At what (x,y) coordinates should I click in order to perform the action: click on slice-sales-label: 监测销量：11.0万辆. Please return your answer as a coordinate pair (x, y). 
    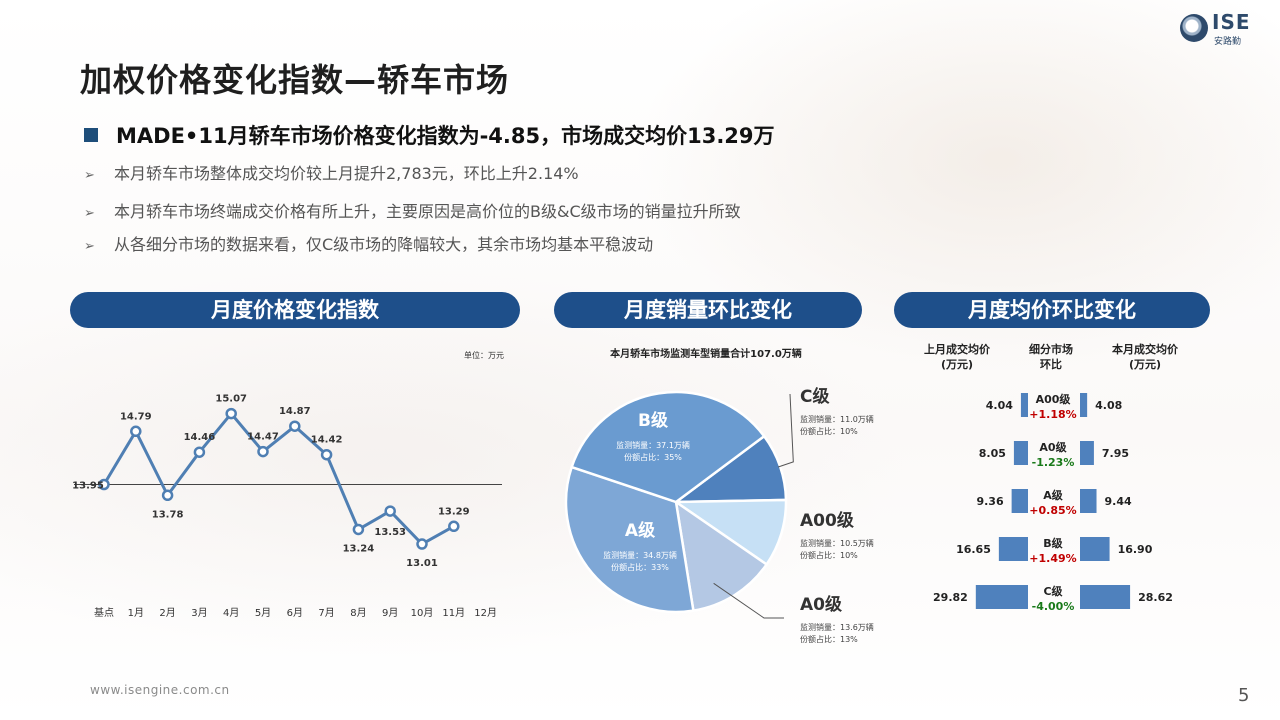
    Looking at the image, I should click on (837, 419).